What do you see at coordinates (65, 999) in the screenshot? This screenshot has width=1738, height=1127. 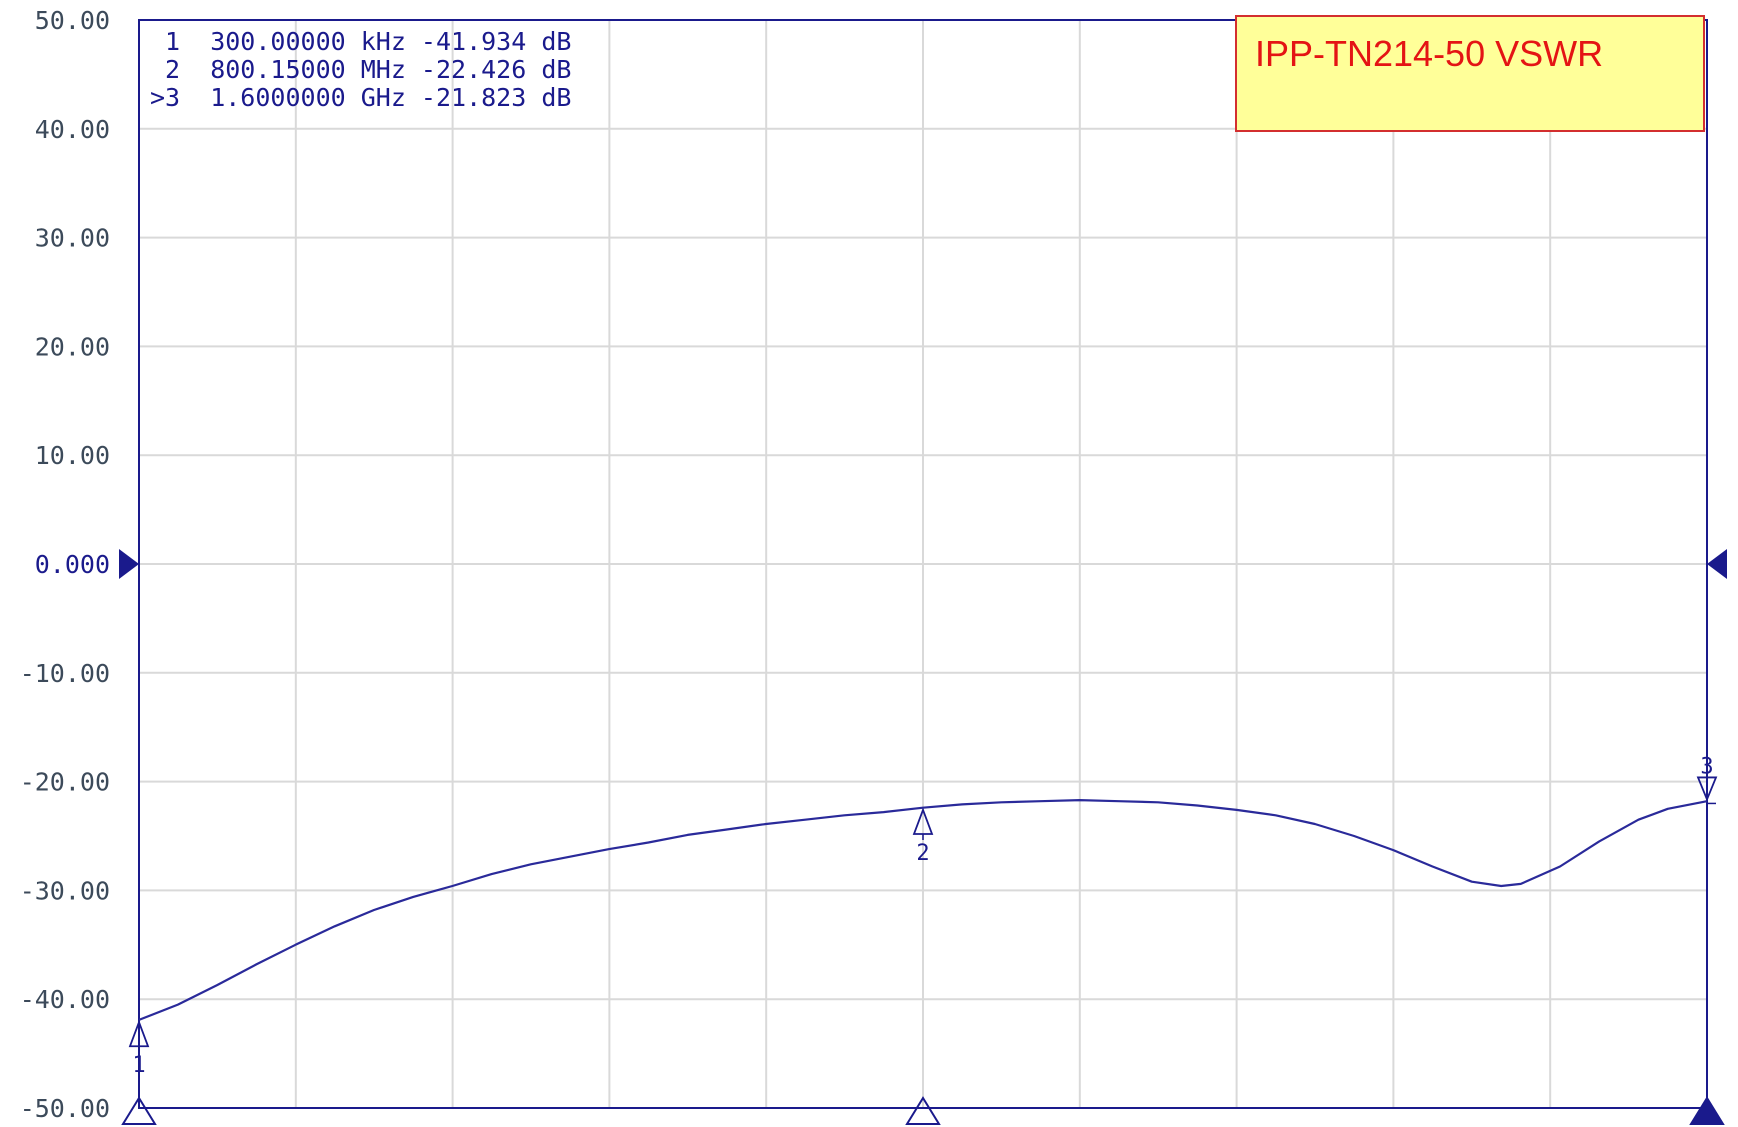 I see `y-tick-label: -40.00` at bounding box center [65, 999].